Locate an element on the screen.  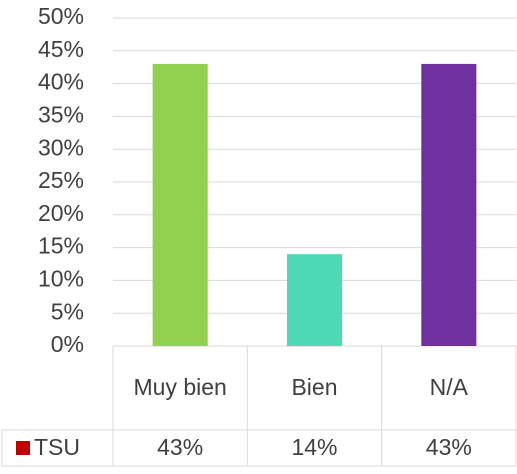
x-tick-label: Bien is located at coordinates (314, 387).